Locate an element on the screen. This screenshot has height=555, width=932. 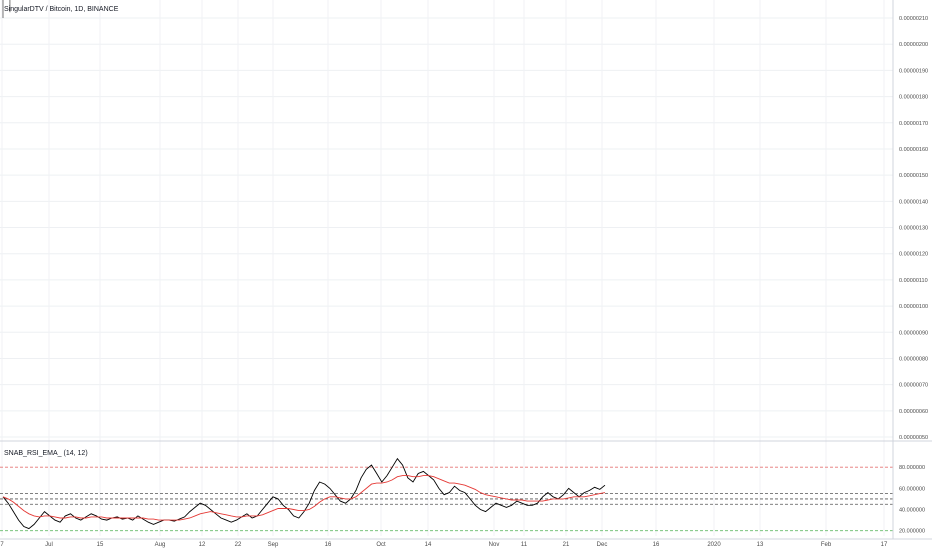
rsi-tick-label: 60.000000 is located at coordinates (912, 489).